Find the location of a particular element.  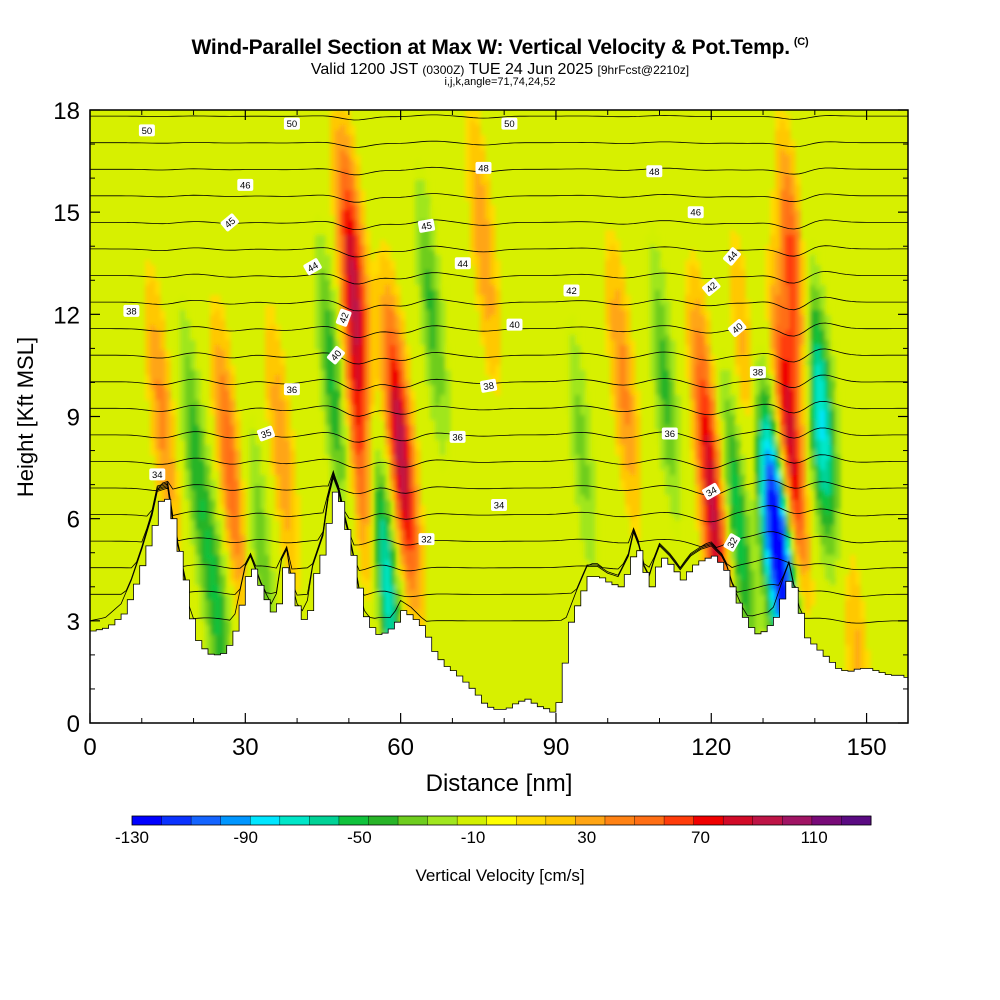

colorbar-tick-label: -90 is located at coordinates (245, 837).